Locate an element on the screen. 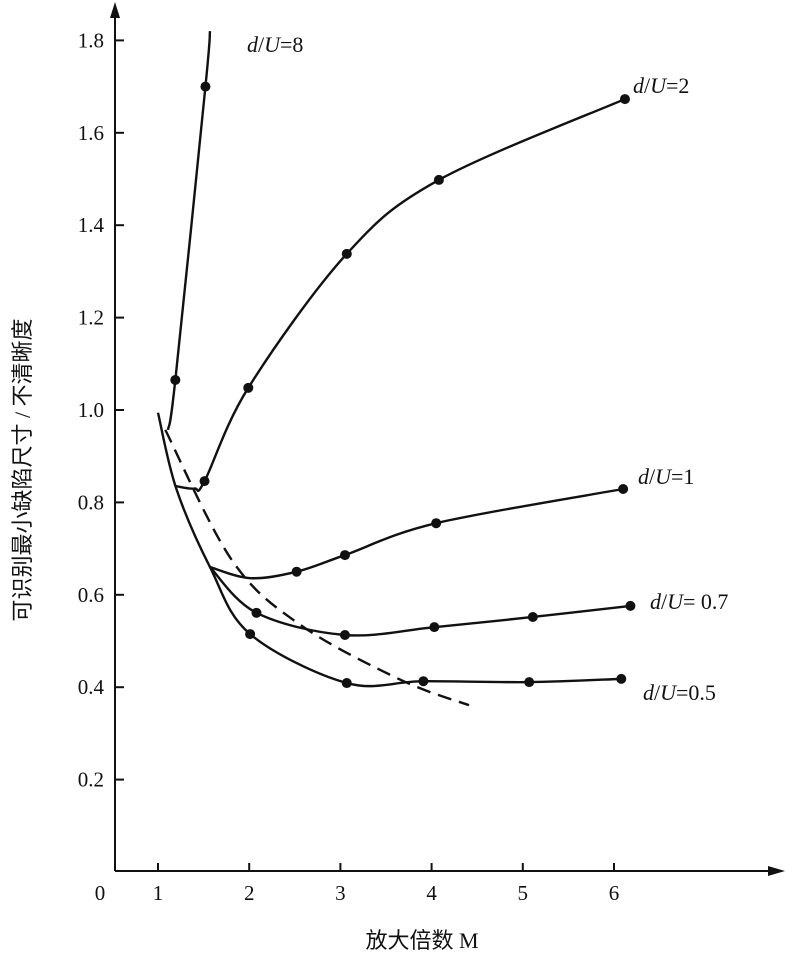 This screenshot has height=955, width=798. y-tick-label: 1.4 is located at coordinates (91, 225).